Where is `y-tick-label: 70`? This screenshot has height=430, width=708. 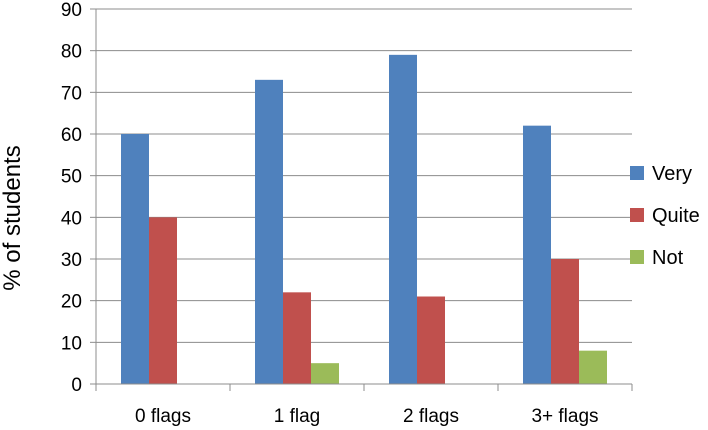 y-tick-label: 70 is located at coordinates (71, 93).